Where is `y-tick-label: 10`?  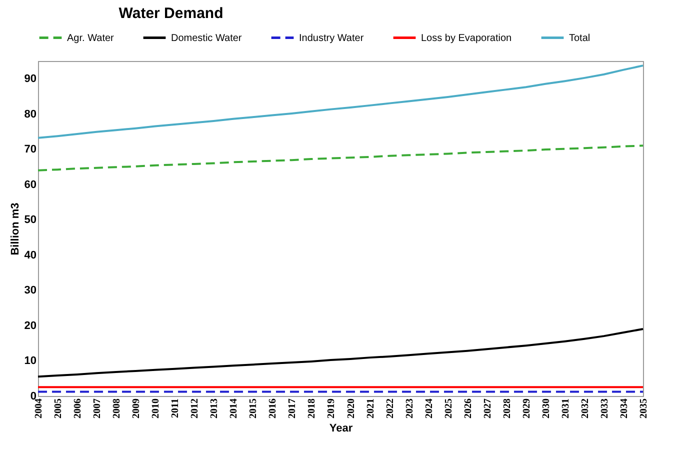 y-tick-label: 10 is located at coordinates (30, 361).